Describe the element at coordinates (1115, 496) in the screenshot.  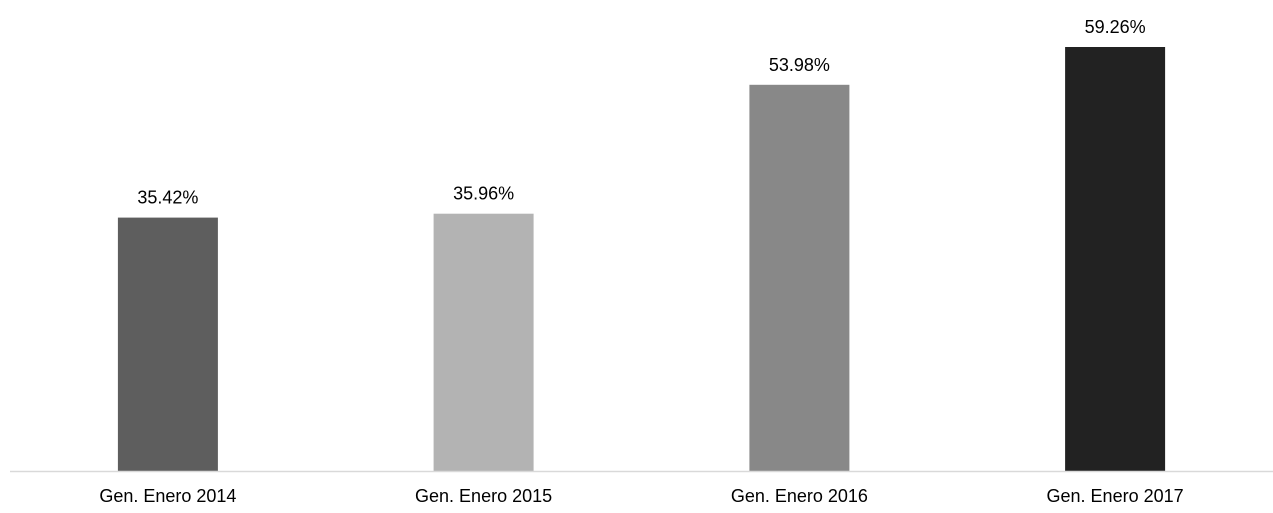
I see `x-tick-label-4: Gen. Enero 2017` at that location.